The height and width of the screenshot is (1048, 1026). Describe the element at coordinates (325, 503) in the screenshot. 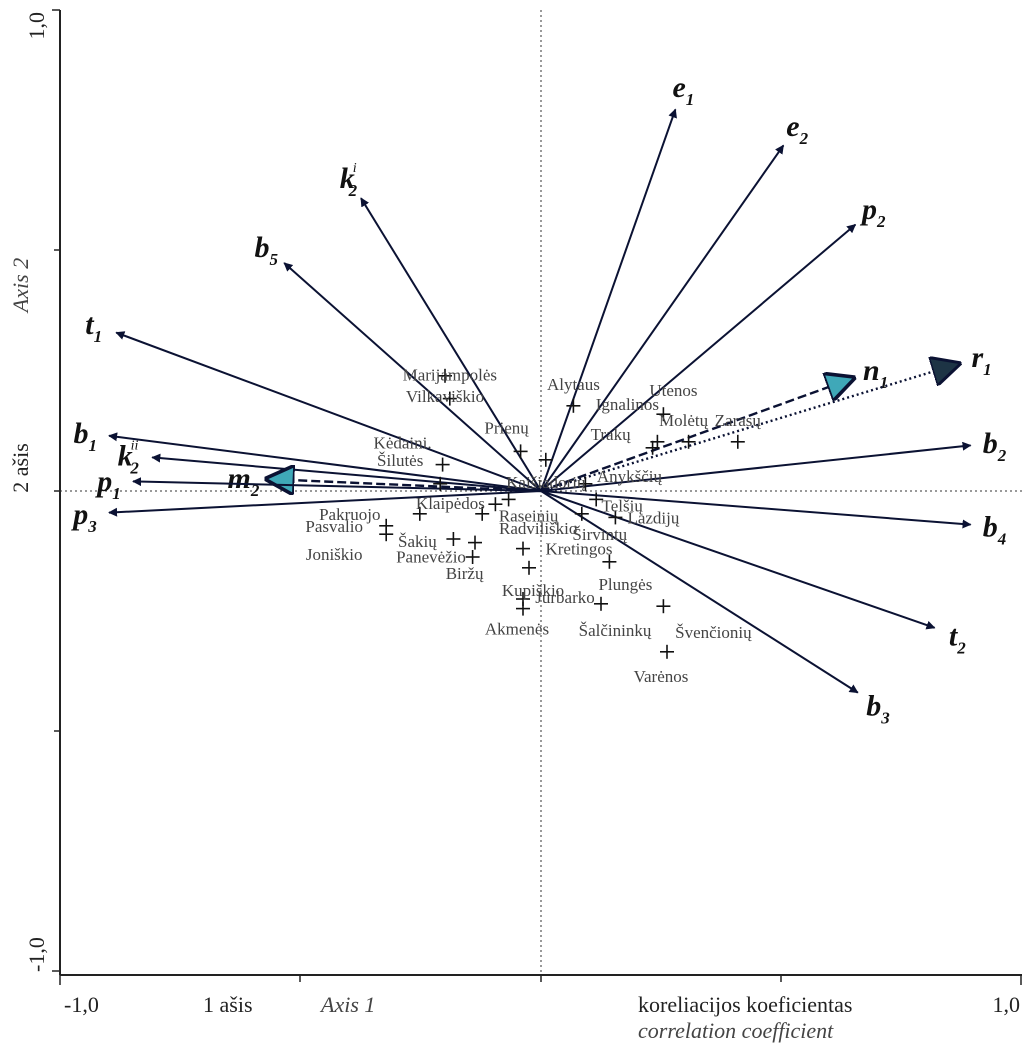

I see `vector-arrow-p3` at that location.